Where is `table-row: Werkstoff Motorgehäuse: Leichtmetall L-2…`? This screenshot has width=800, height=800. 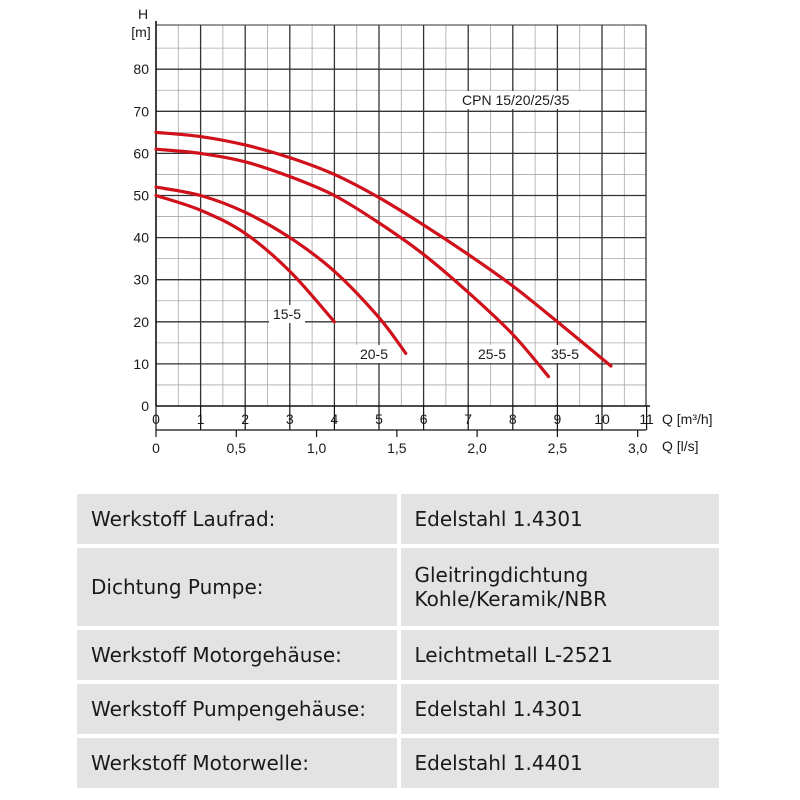
table-row: Werkstoff Motorgehäuse: Leichtmetall L-2… is located at coordinates (398, 655).